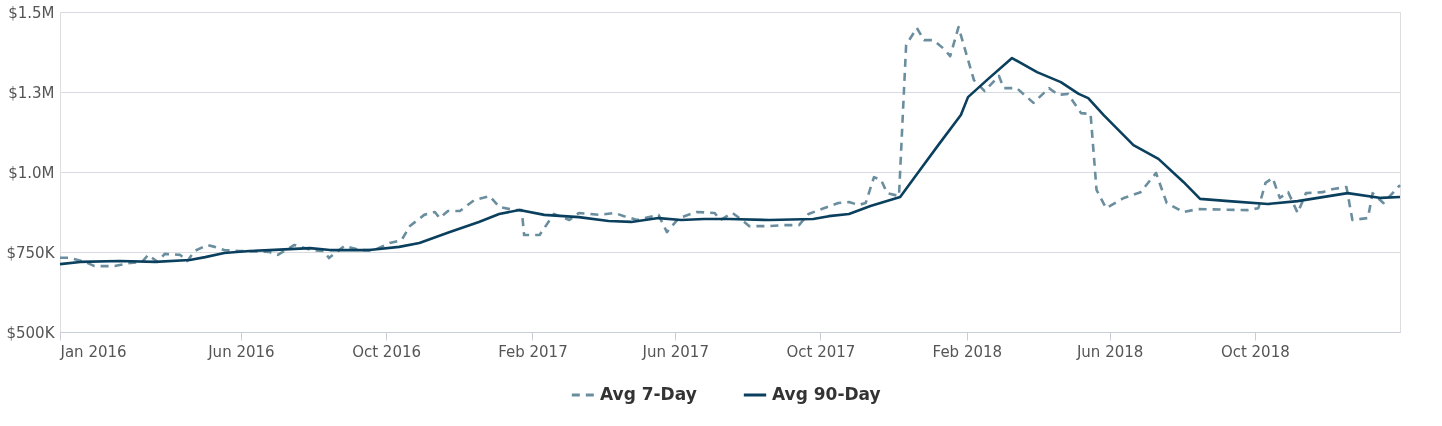 Image resolution: width=1442 pixels, height=426 pixels. Describe the element at coordinates (31, 252) in the screenshot. I see `y-tick-label: $750K` at that location.